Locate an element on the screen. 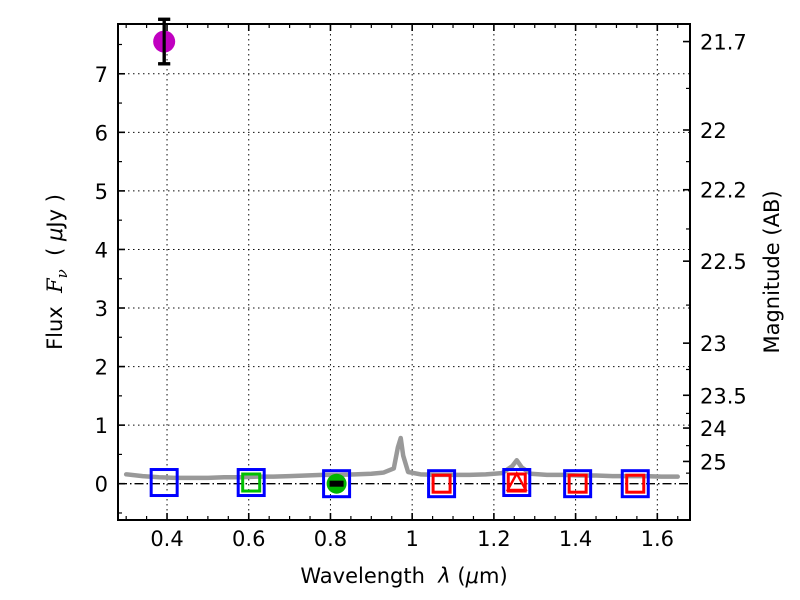 The width and height of the screenshot is (800, 600). y-right-tick-label: 22 is located at coordinates (713, 131).